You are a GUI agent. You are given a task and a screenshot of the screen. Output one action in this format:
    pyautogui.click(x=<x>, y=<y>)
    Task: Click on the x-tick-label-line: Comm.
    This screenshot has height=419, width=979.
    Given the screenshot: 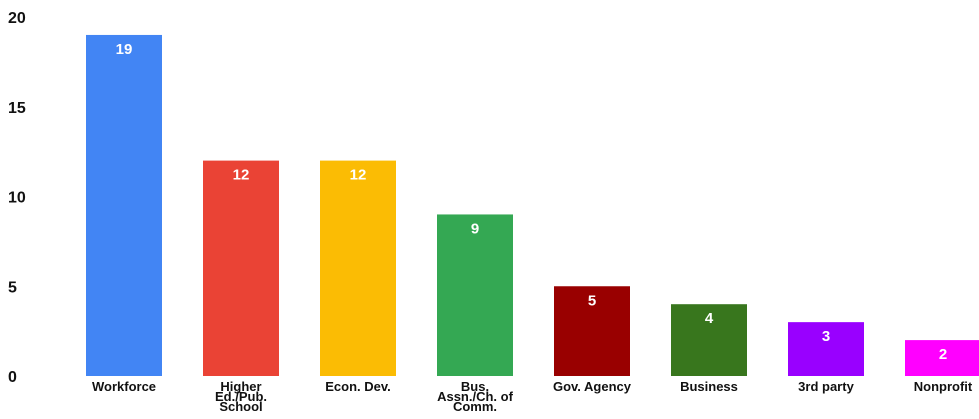 What is the action you would take?
    pyautogui.click(x=475, y=406)
    